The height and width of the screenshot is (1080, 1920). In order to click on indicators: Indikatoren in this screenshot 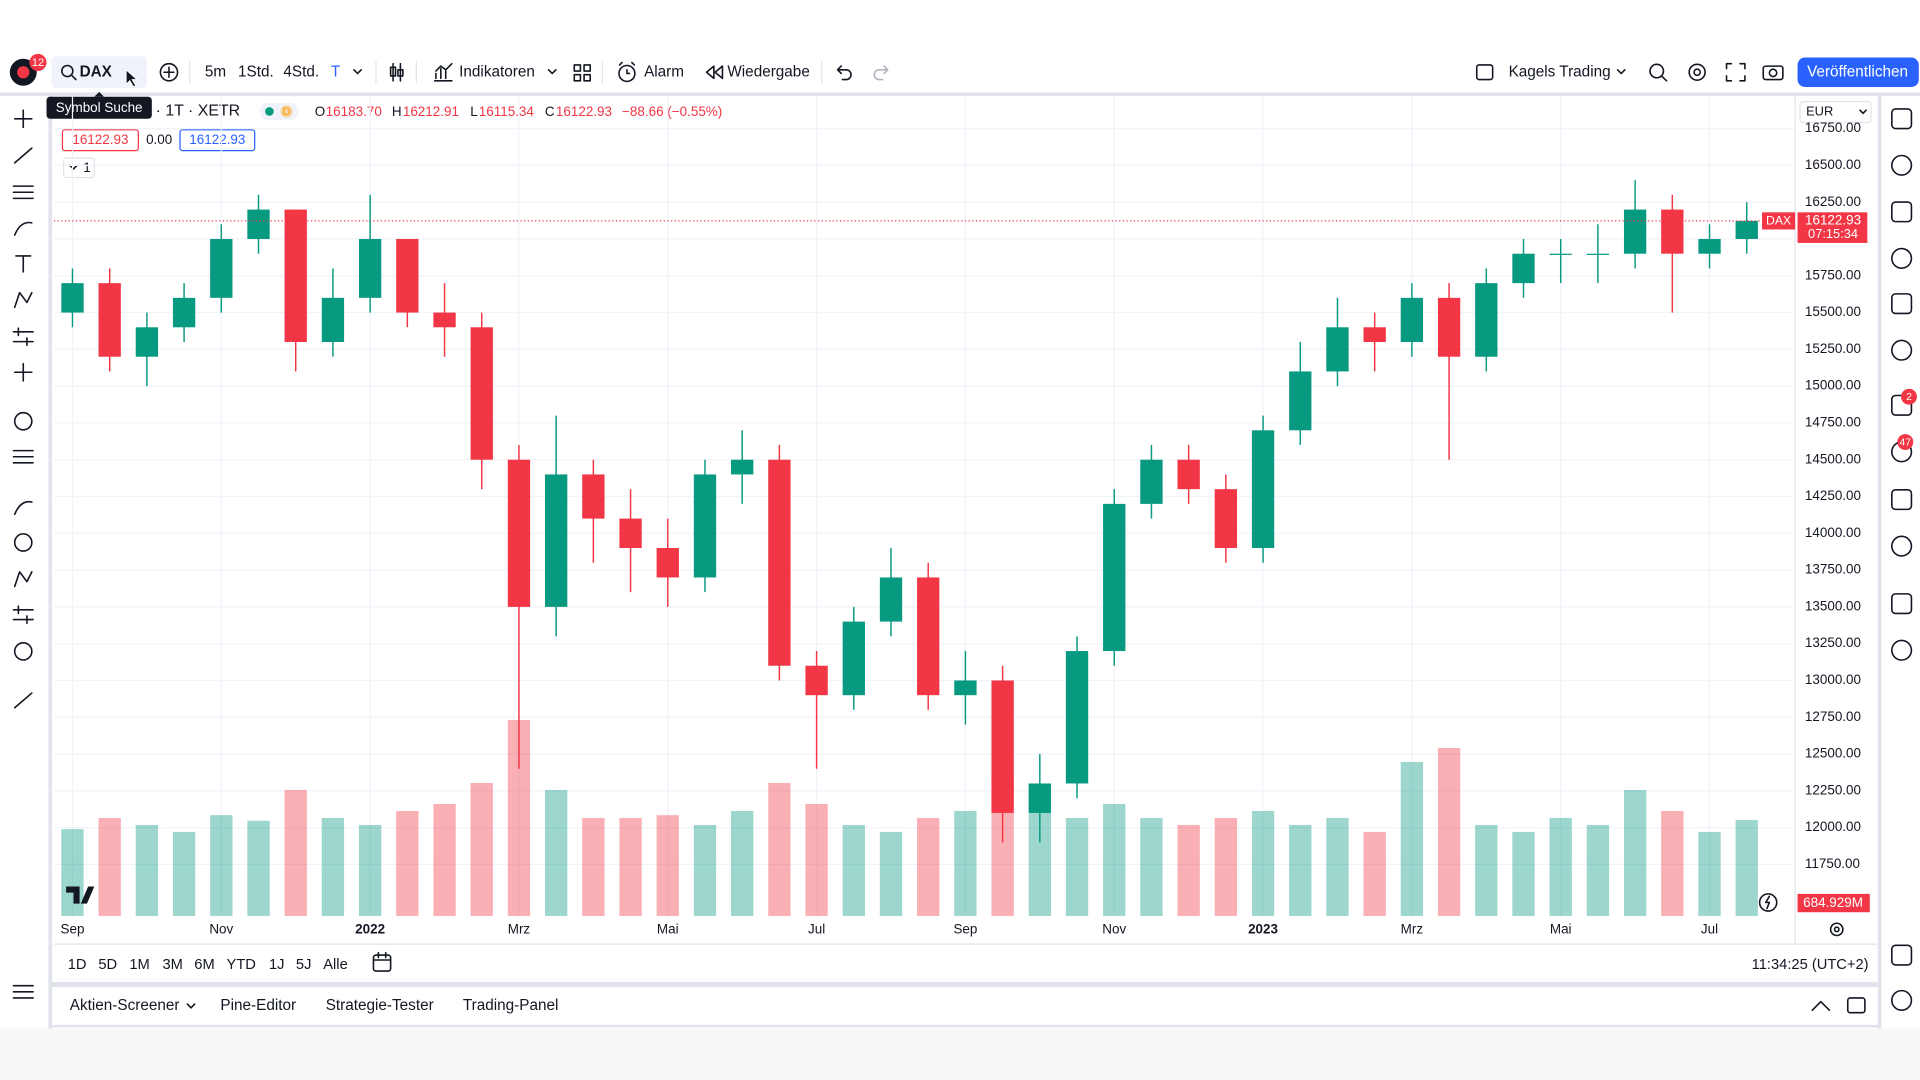, I will do `click(497, 71)`.